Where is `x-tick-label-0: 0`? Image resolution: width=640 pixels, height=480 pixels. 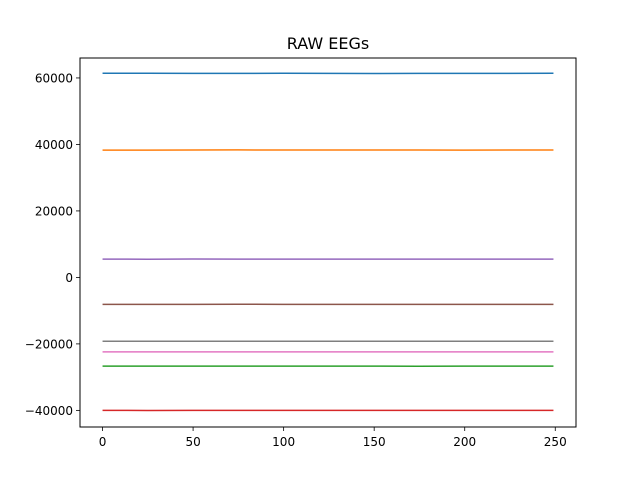
x-tick-label-0: 0 is located at coordinates (103, 442).